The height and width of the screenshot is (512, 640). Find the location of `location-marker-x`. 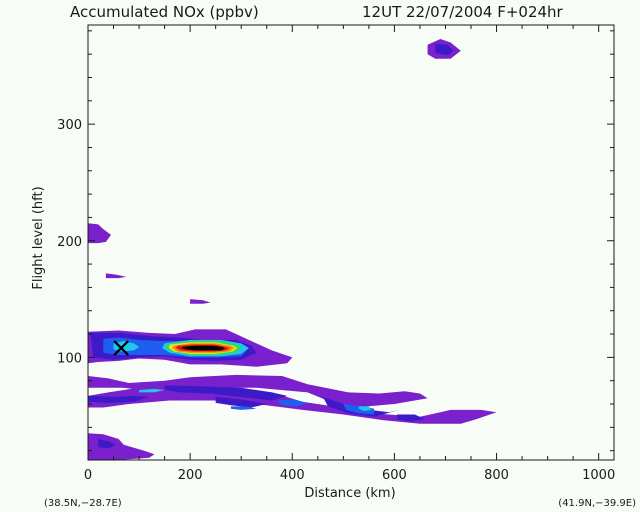

location-marker-x is located at coordinates (121, 348).